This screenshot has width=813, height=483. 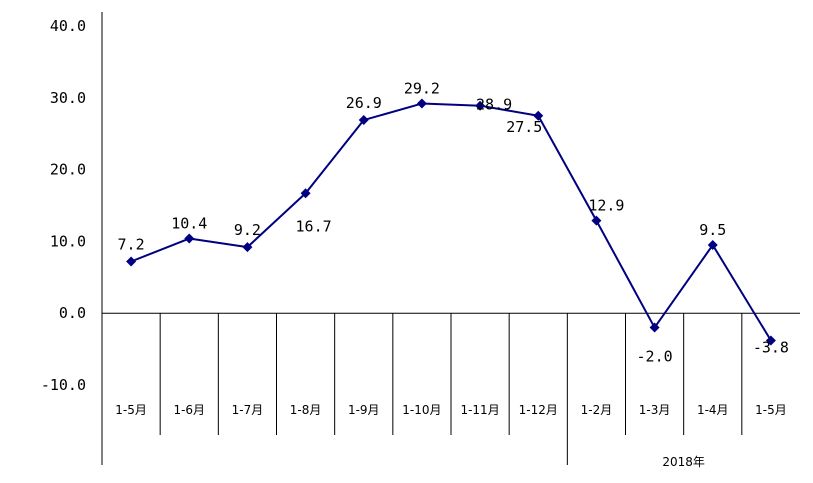 What do you see at coordinates (364, 410) in the screenshot?
I see `x-category-label: 1-9月` at bounding box center [364, 410].